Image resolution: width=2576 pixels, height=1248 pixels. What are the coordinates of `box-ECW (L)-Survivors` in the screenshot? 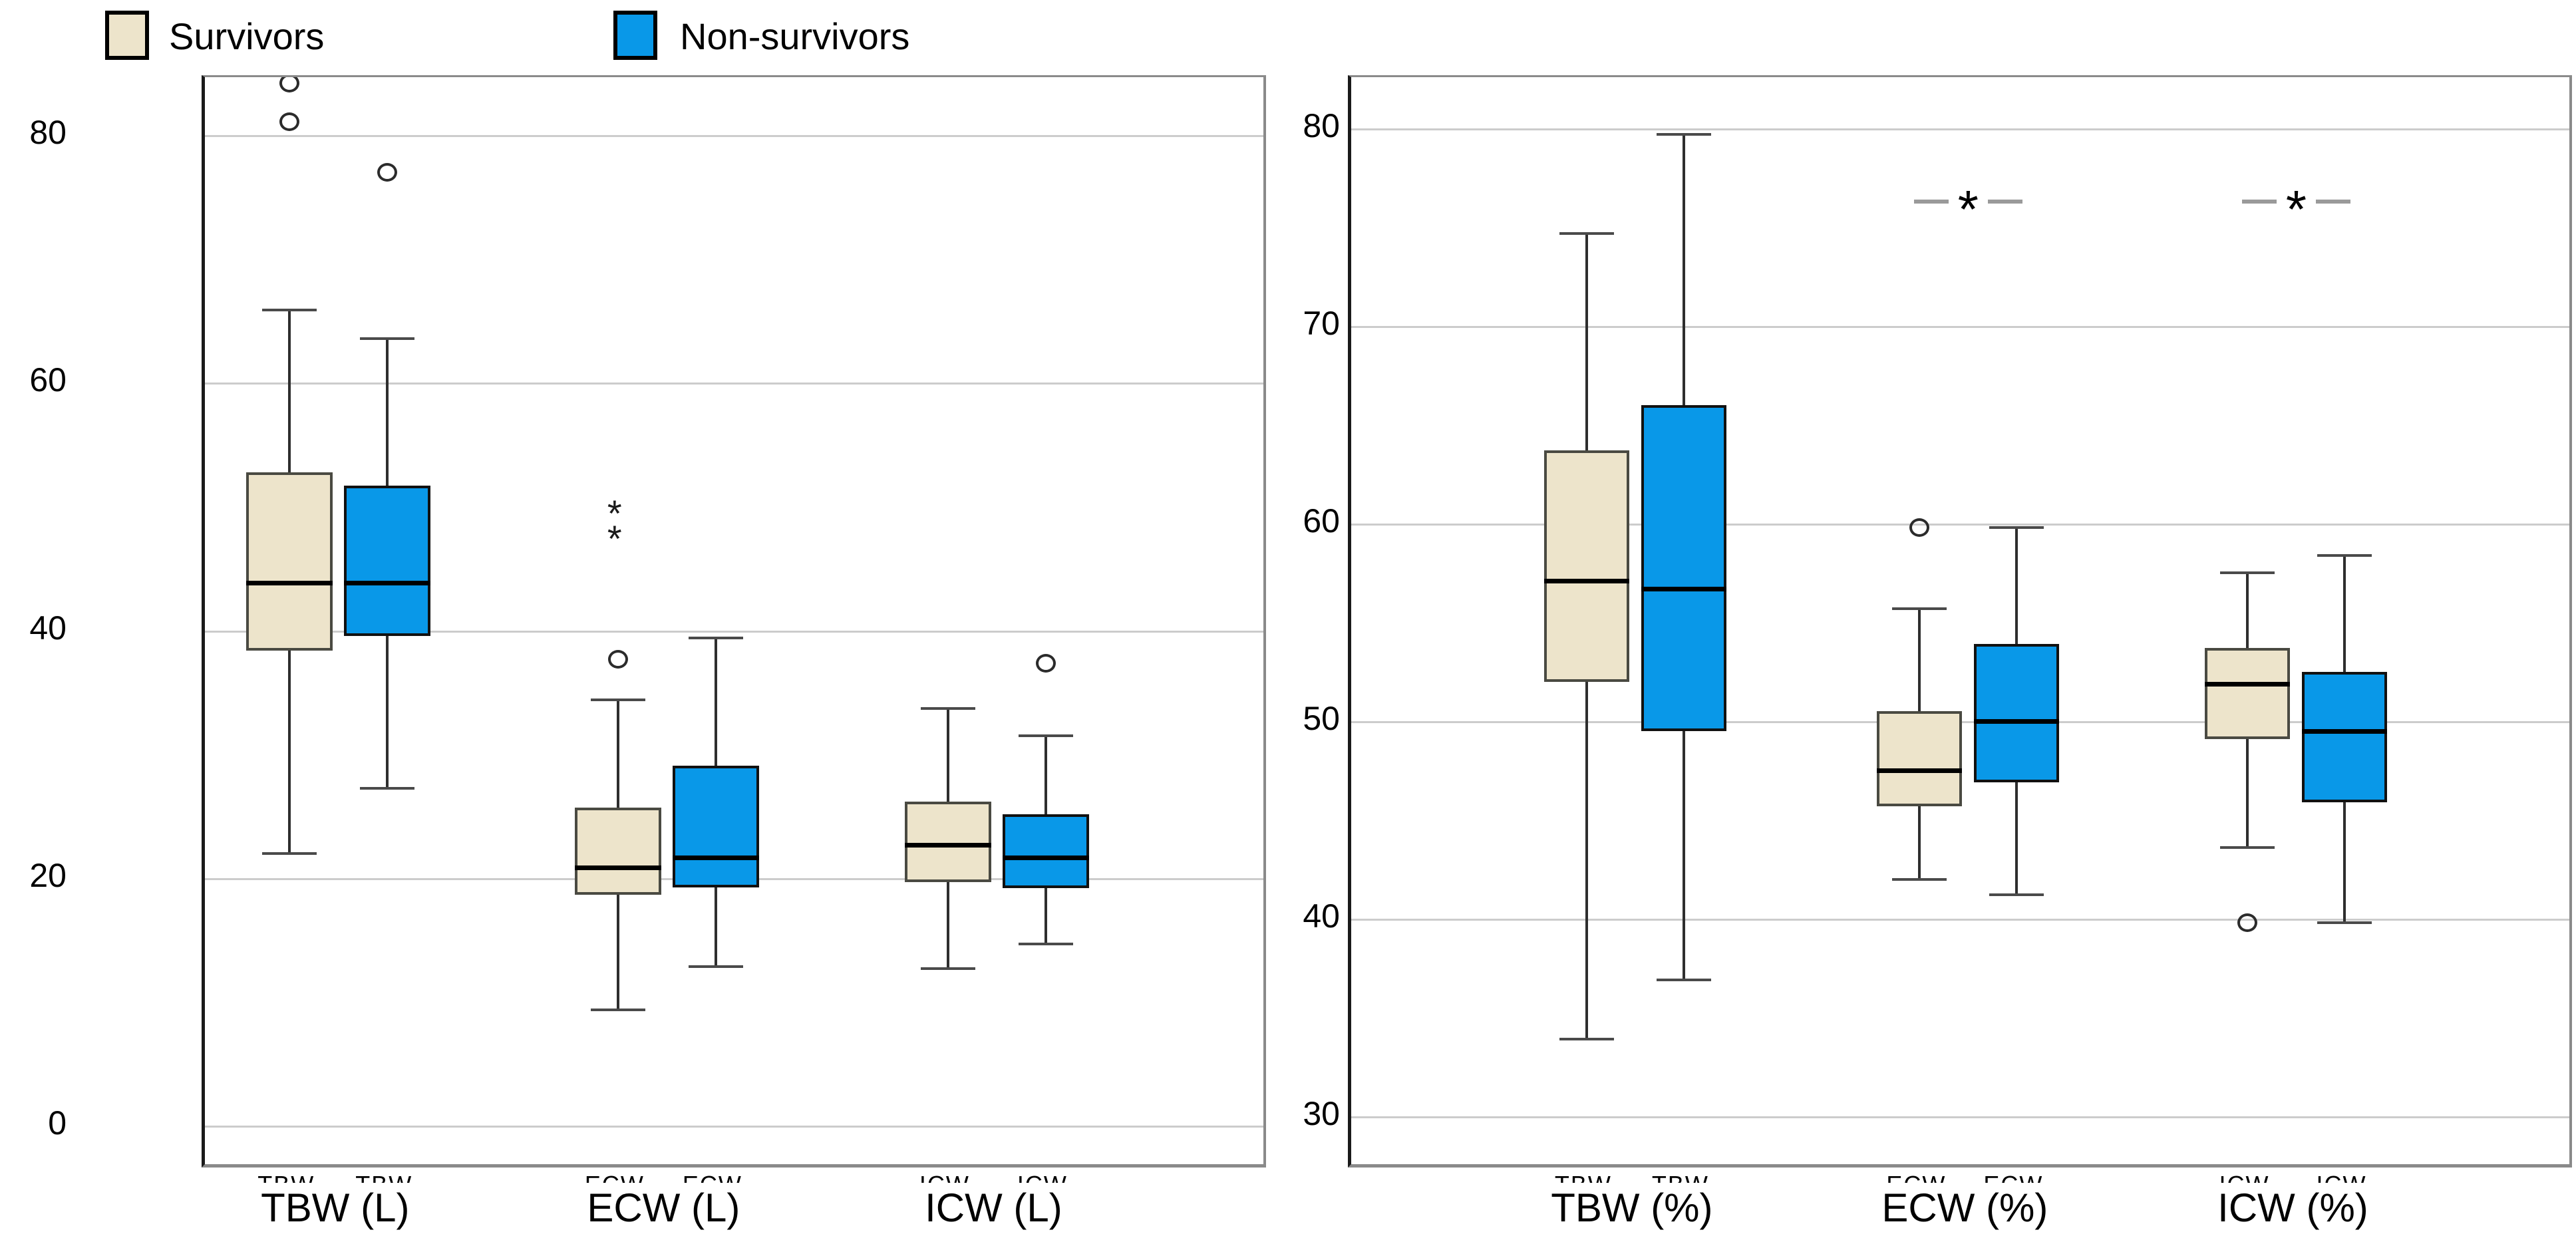 It's located at (617, 851).